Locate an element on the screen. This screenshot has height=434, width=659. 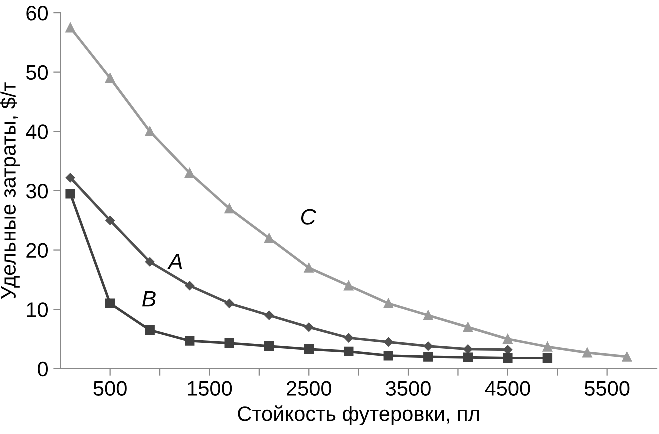
x-tick-label: 4500 is located at coordinates (507, 388).